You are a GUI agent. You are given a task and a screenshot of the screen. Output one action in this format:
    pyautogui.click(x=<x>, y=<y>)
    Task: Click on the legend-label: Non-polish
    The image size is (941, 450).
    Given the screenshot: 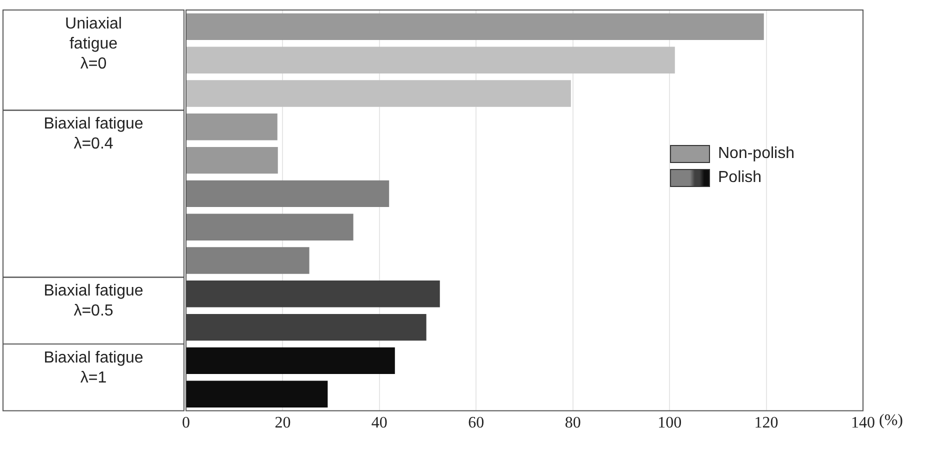 What is the action you would take?
    pyautogui.click(x=756, y=154)
    